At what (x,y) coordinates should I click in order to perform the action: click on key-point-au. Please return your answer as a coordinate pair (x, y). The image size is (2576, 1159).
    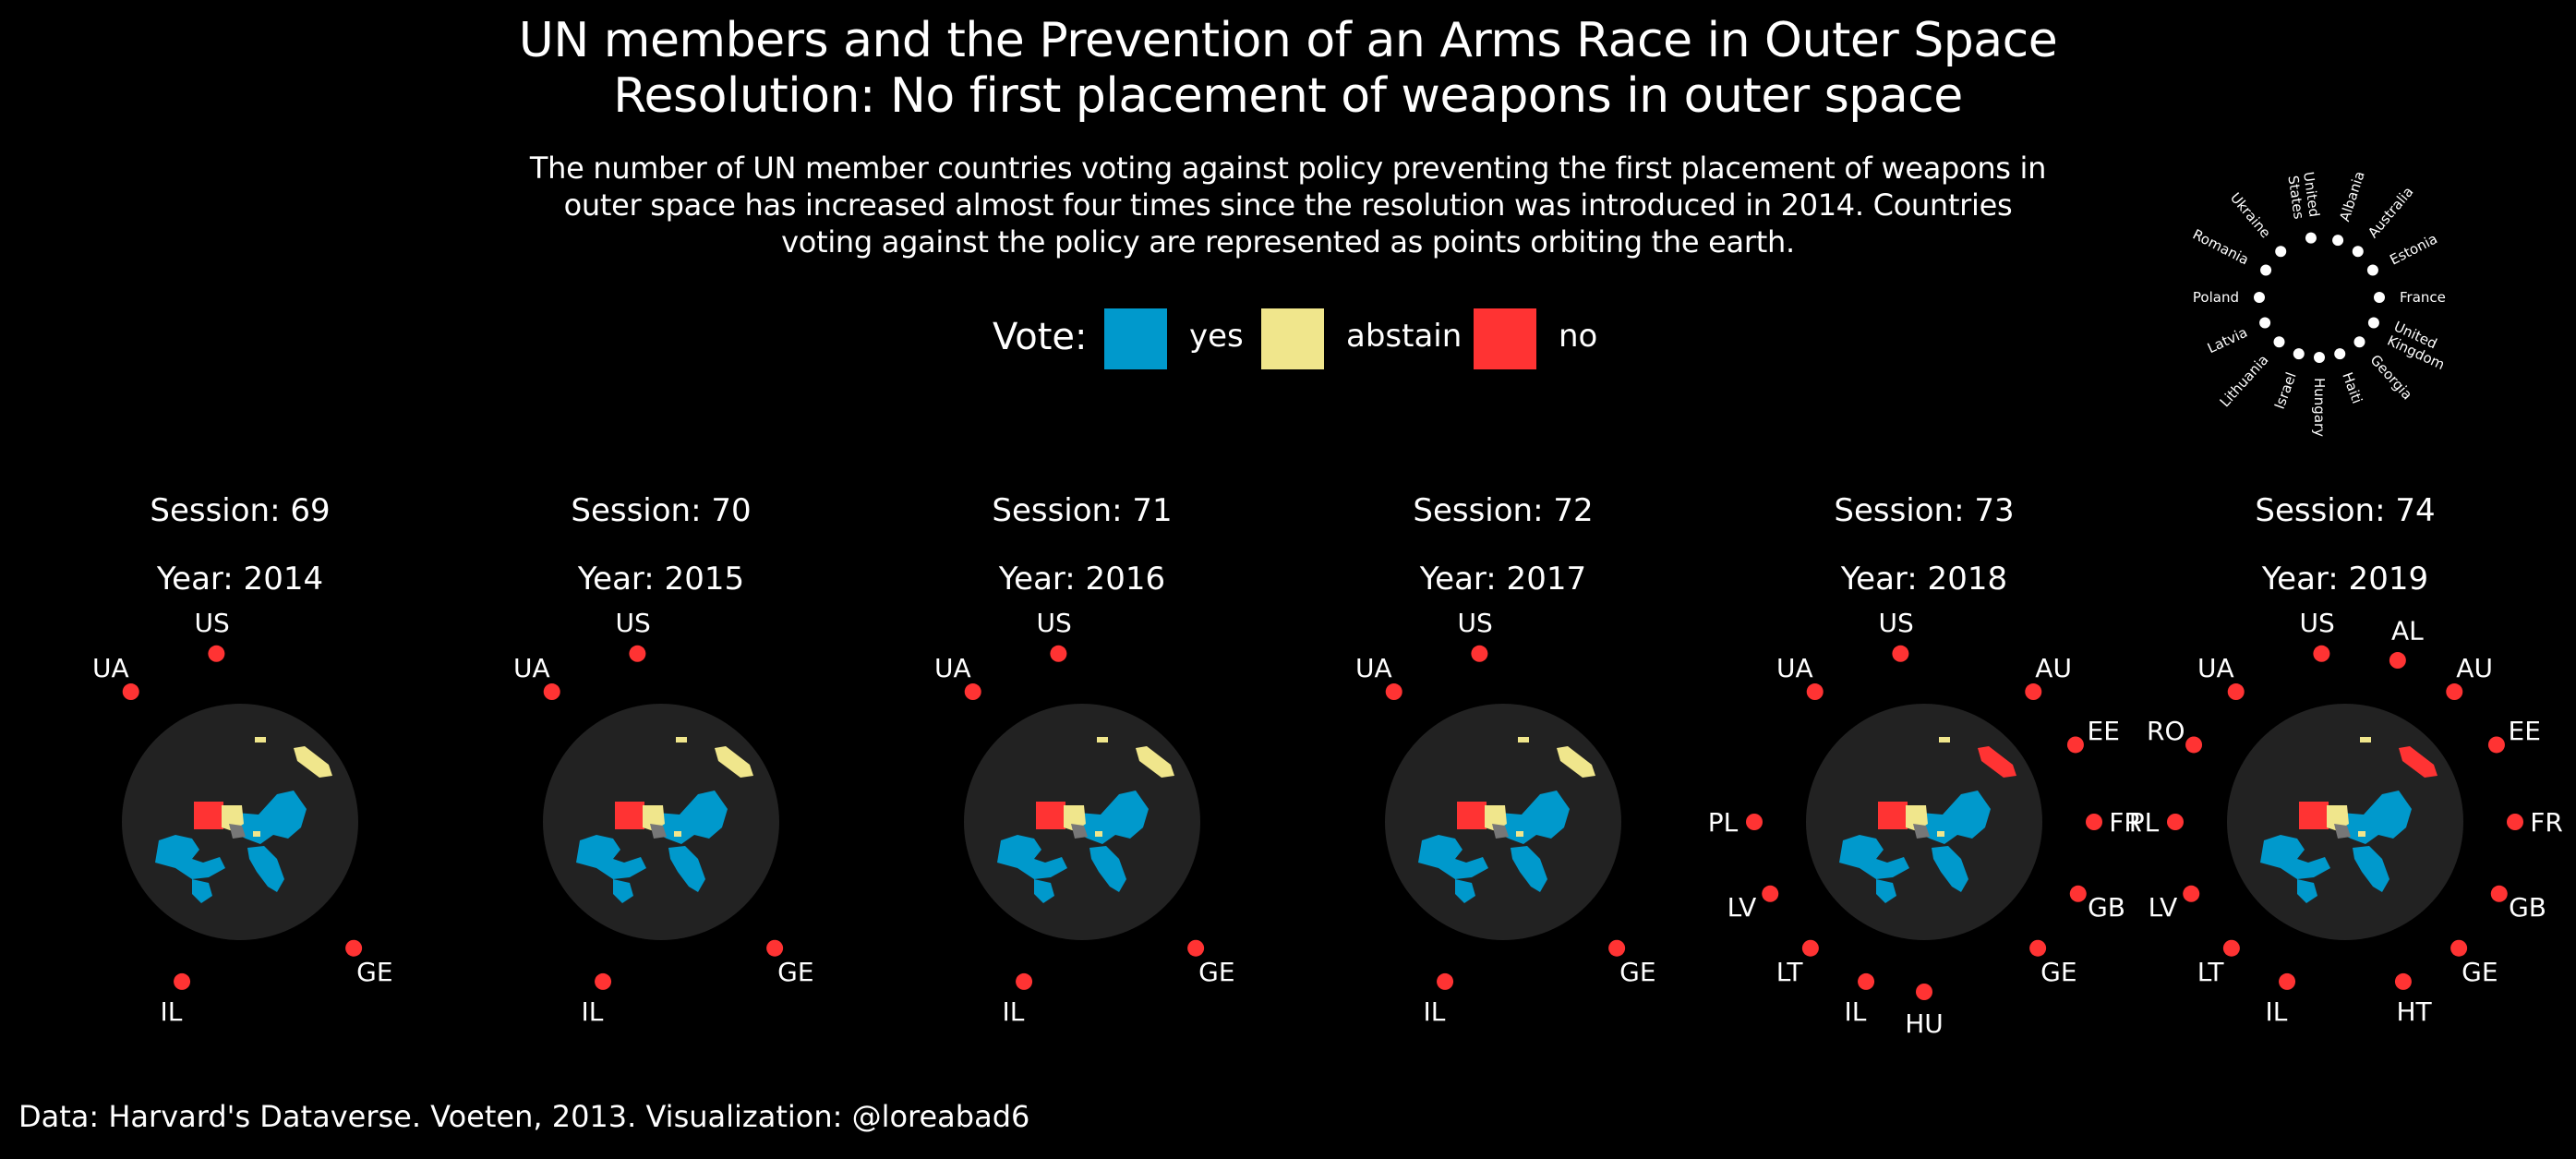
    Looking at the image, I should click on (2358, 252).